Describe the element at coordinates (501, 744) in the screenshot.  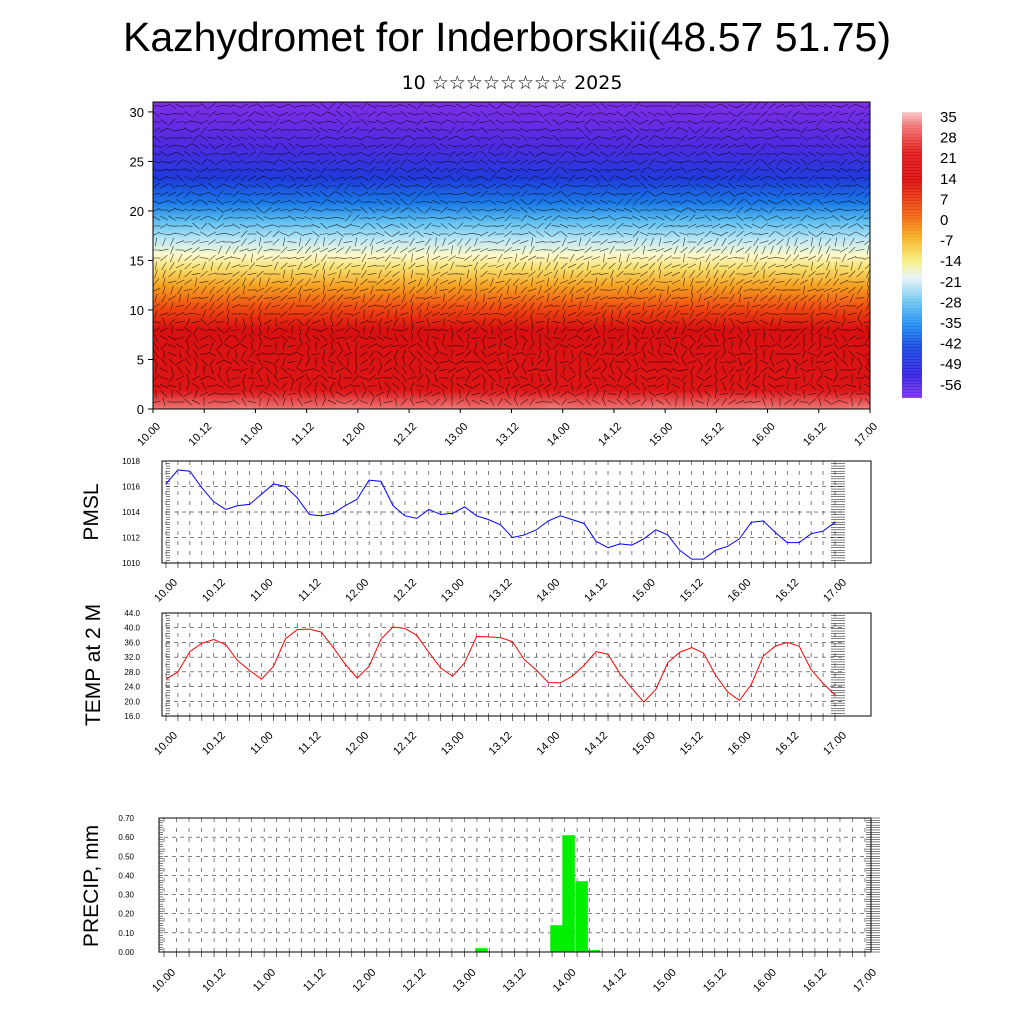
I see `x-tick-label: 13.12` at that location.